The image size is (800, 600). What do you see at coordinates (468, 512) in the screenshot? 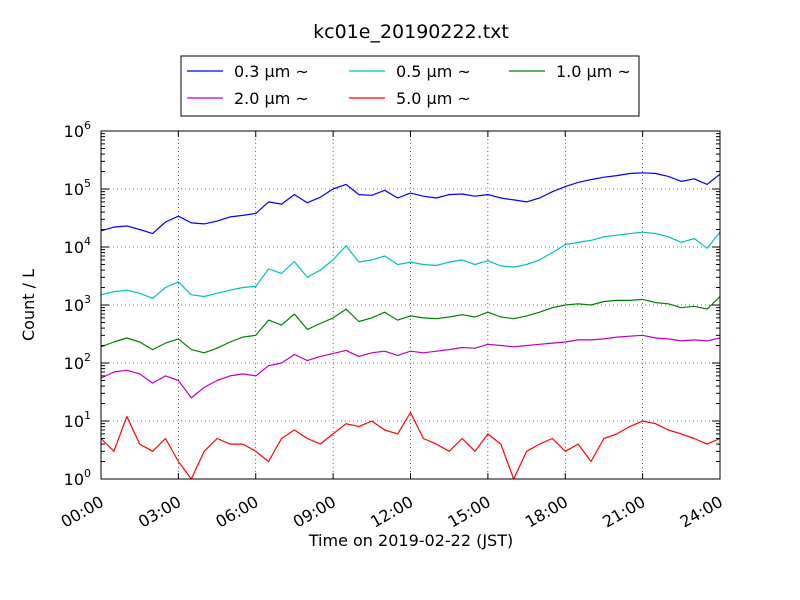
I see `x-tick-label: 15:00` at bounding box center [468, 512].